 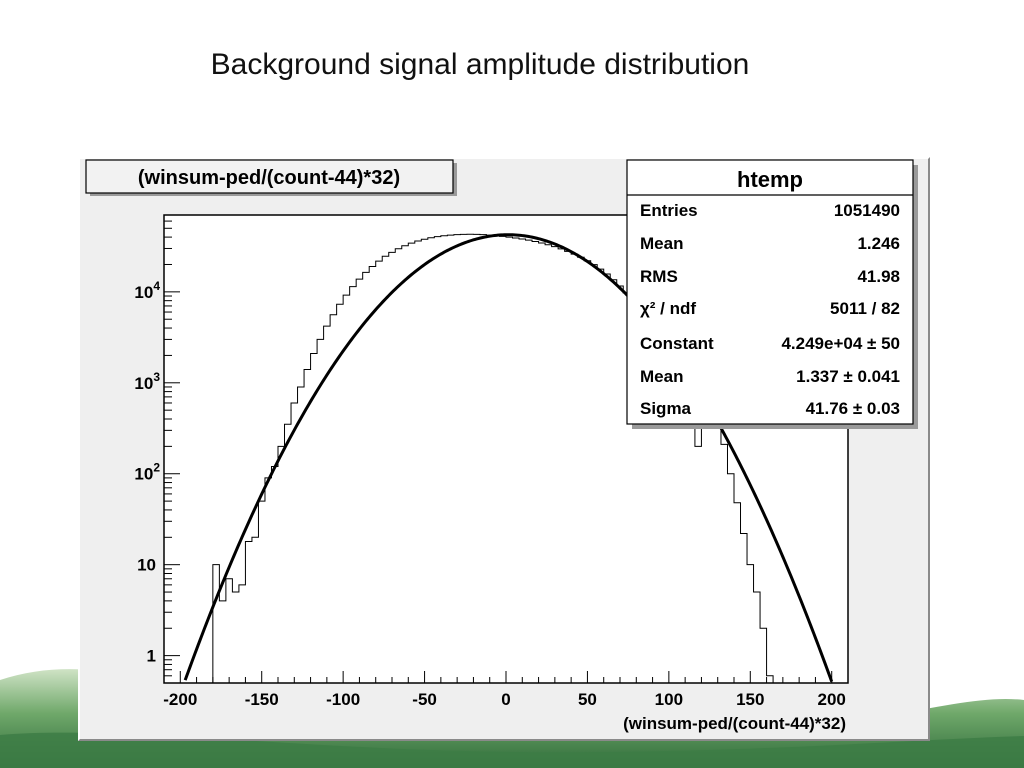 I want to click on stats-row-label: Entries, so click(x=669, y=210).